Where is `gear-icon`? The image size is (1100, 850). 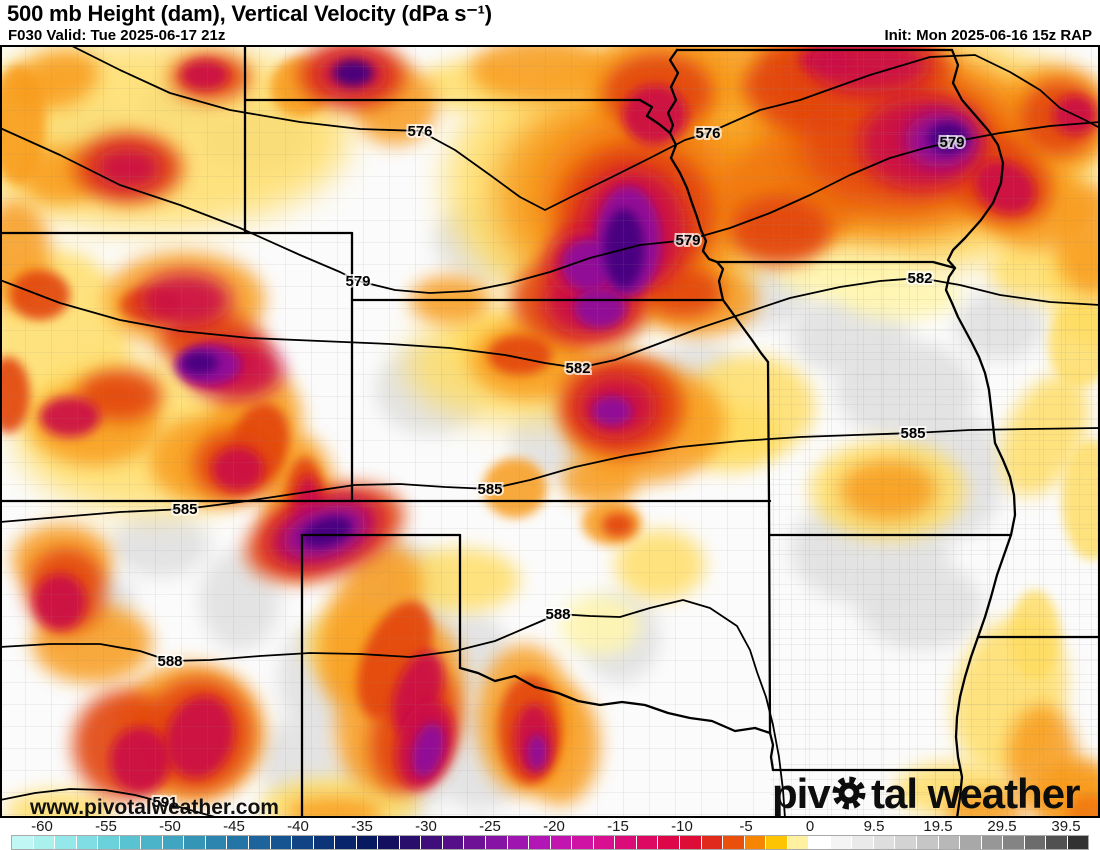 gear-icon is located at coordinates (849, 793).